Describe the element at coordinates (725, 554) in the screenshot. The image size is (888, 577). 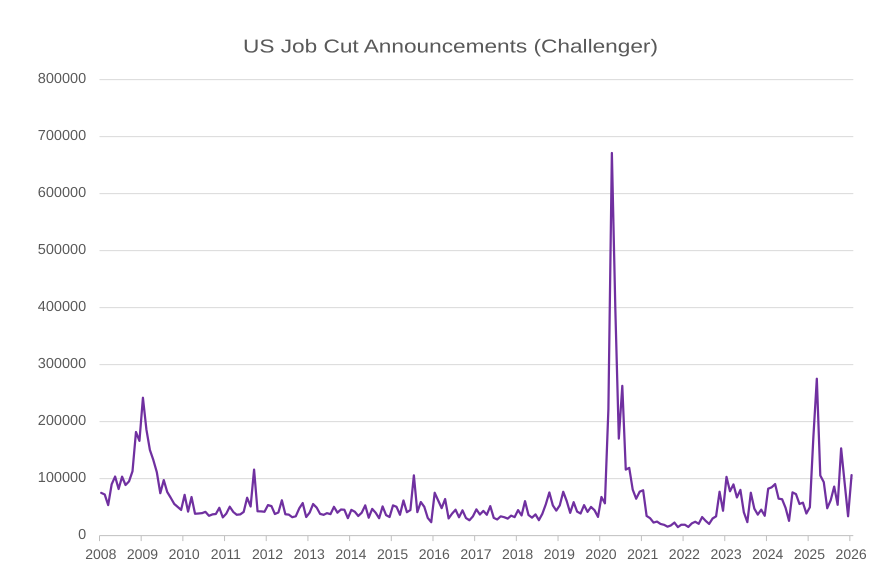
I see `svg-text: 2023` at that location.